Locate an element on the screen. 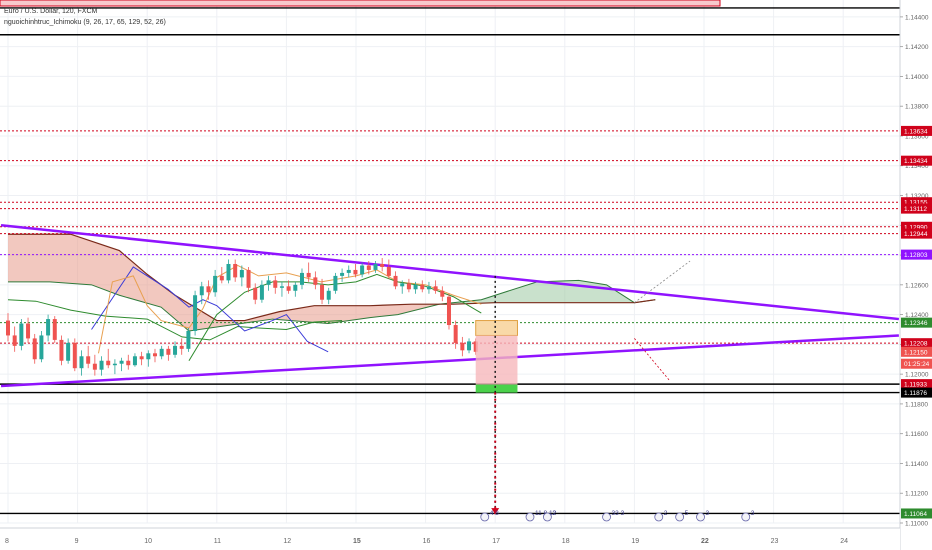  price-tag-label: 1.11876 is located at coordinates (915, 393).